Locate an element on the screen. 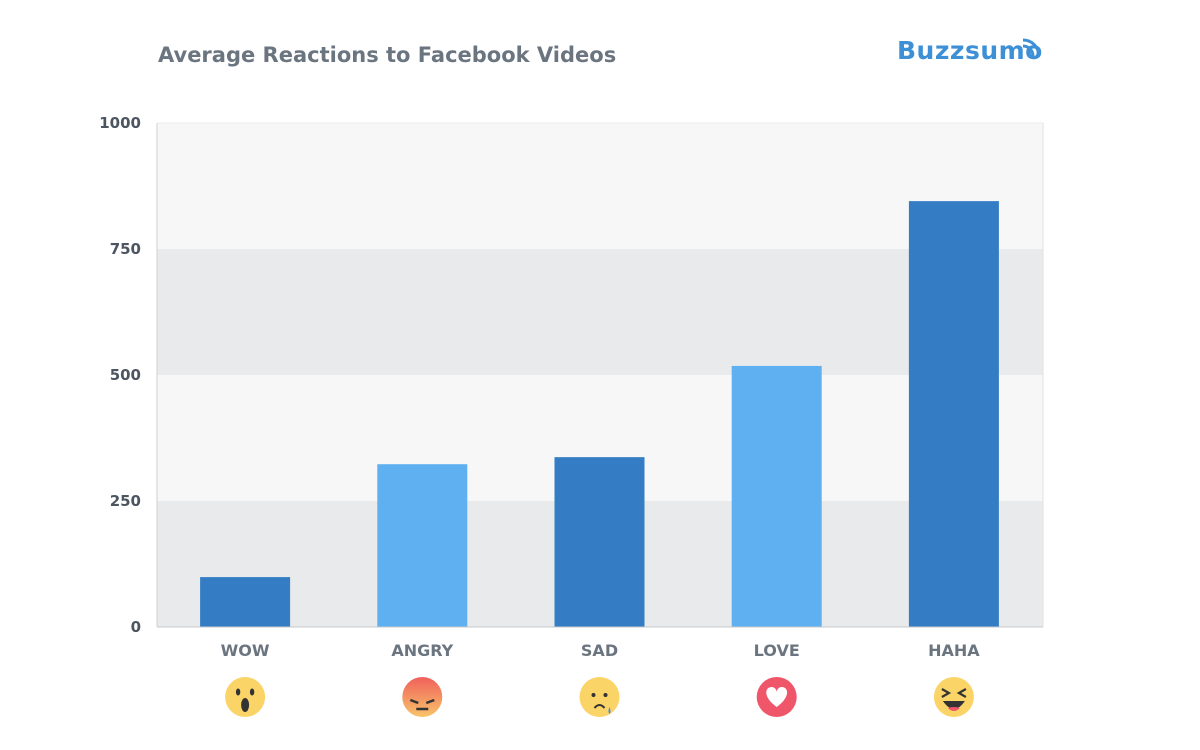 The image size is (1200, 750). wow-emoji-icon is located at coordinates (245, 697).